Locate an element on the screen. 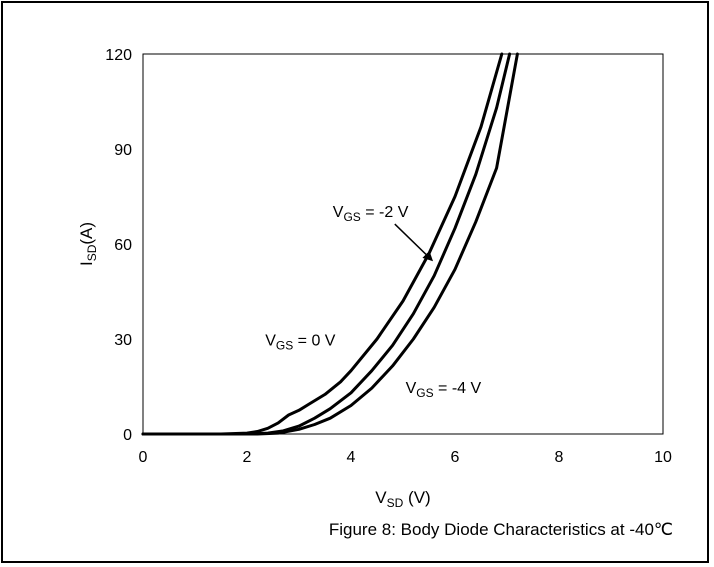  y-tick-label: 120 is located at coordinates (118, 55).